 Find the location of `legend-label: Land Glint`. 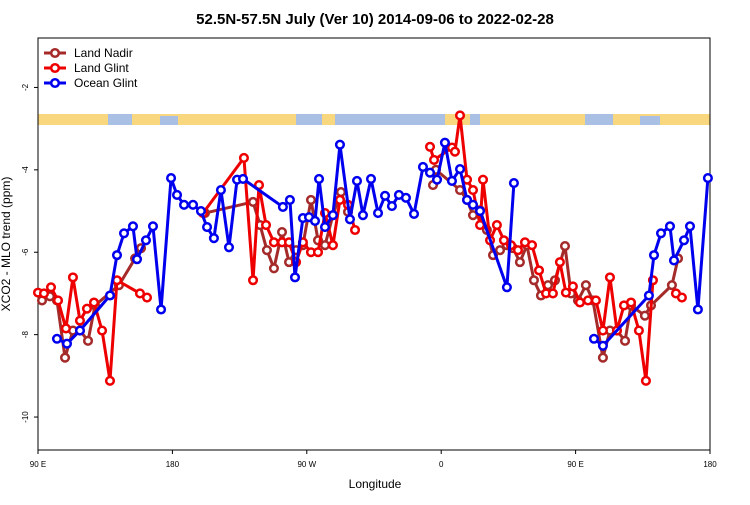

legend-label: Land Glint is located at coordinates (101, 68).